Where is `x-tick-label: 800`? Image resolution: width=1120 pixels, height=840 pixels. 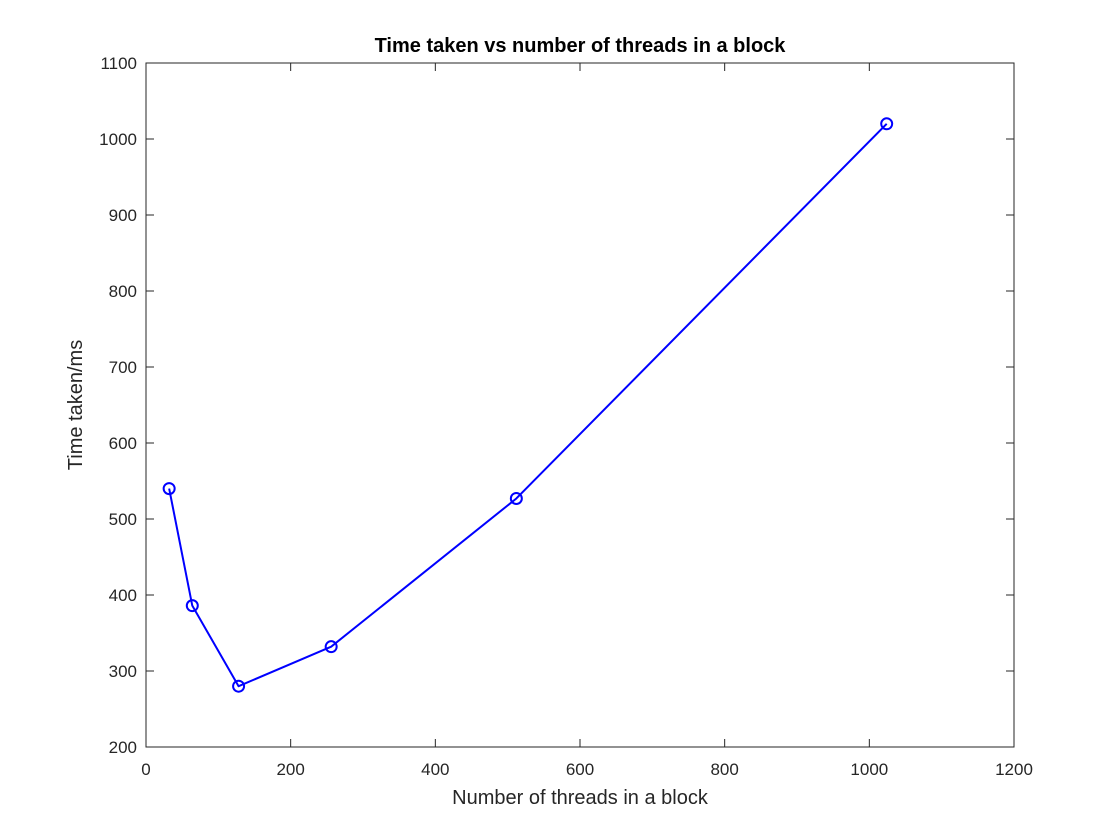 x-tick-label: 800 is located at coordinates (724, 769).